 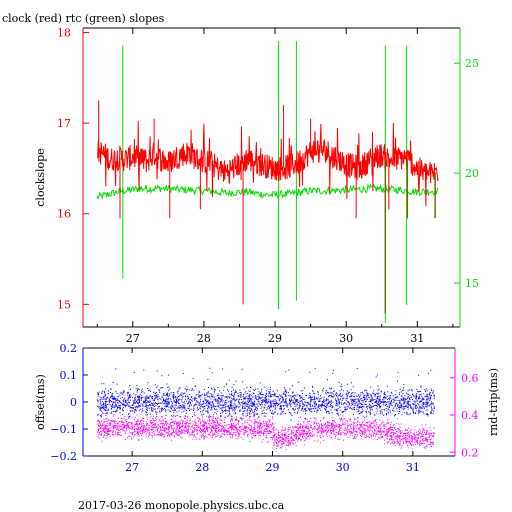 I want to click on y-tick-label: 15, so click(x=64, y=304).